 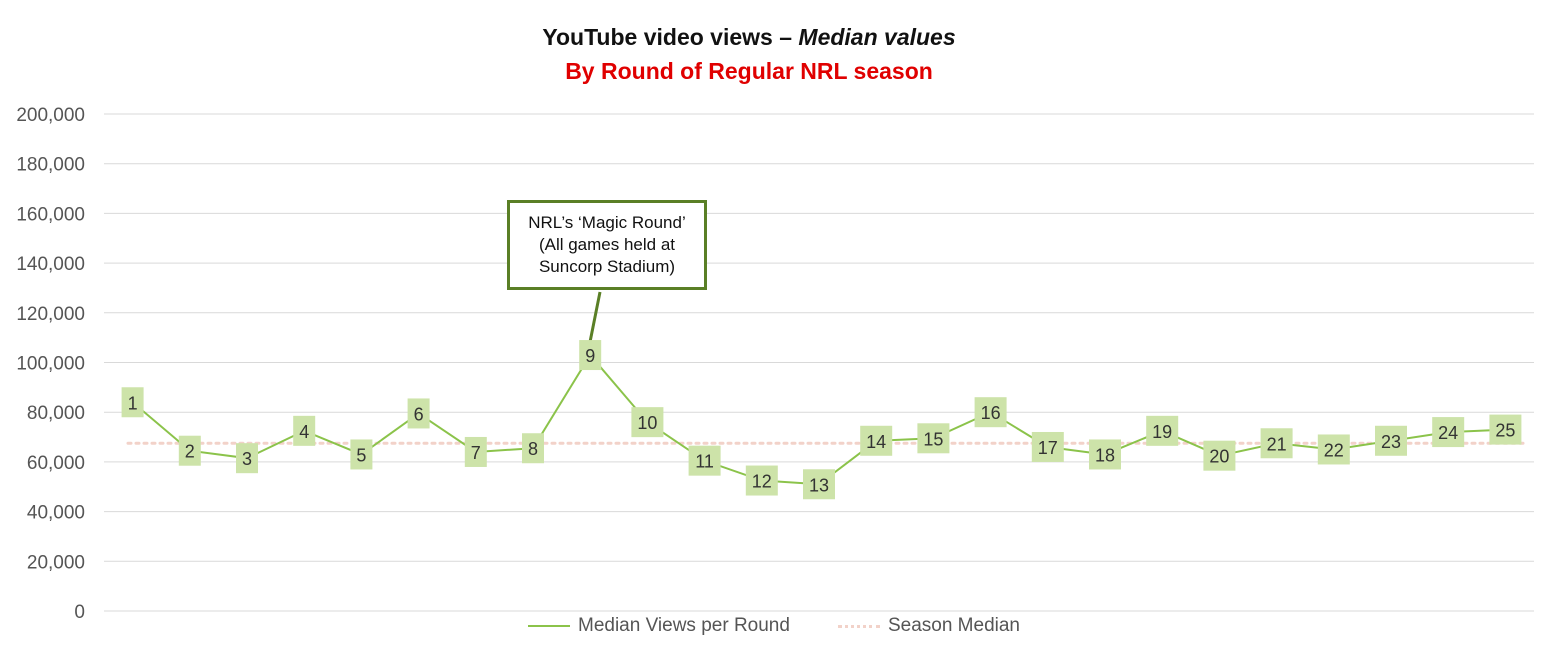 I want to click on data-point-label: 10, so click(x=647, y=423).